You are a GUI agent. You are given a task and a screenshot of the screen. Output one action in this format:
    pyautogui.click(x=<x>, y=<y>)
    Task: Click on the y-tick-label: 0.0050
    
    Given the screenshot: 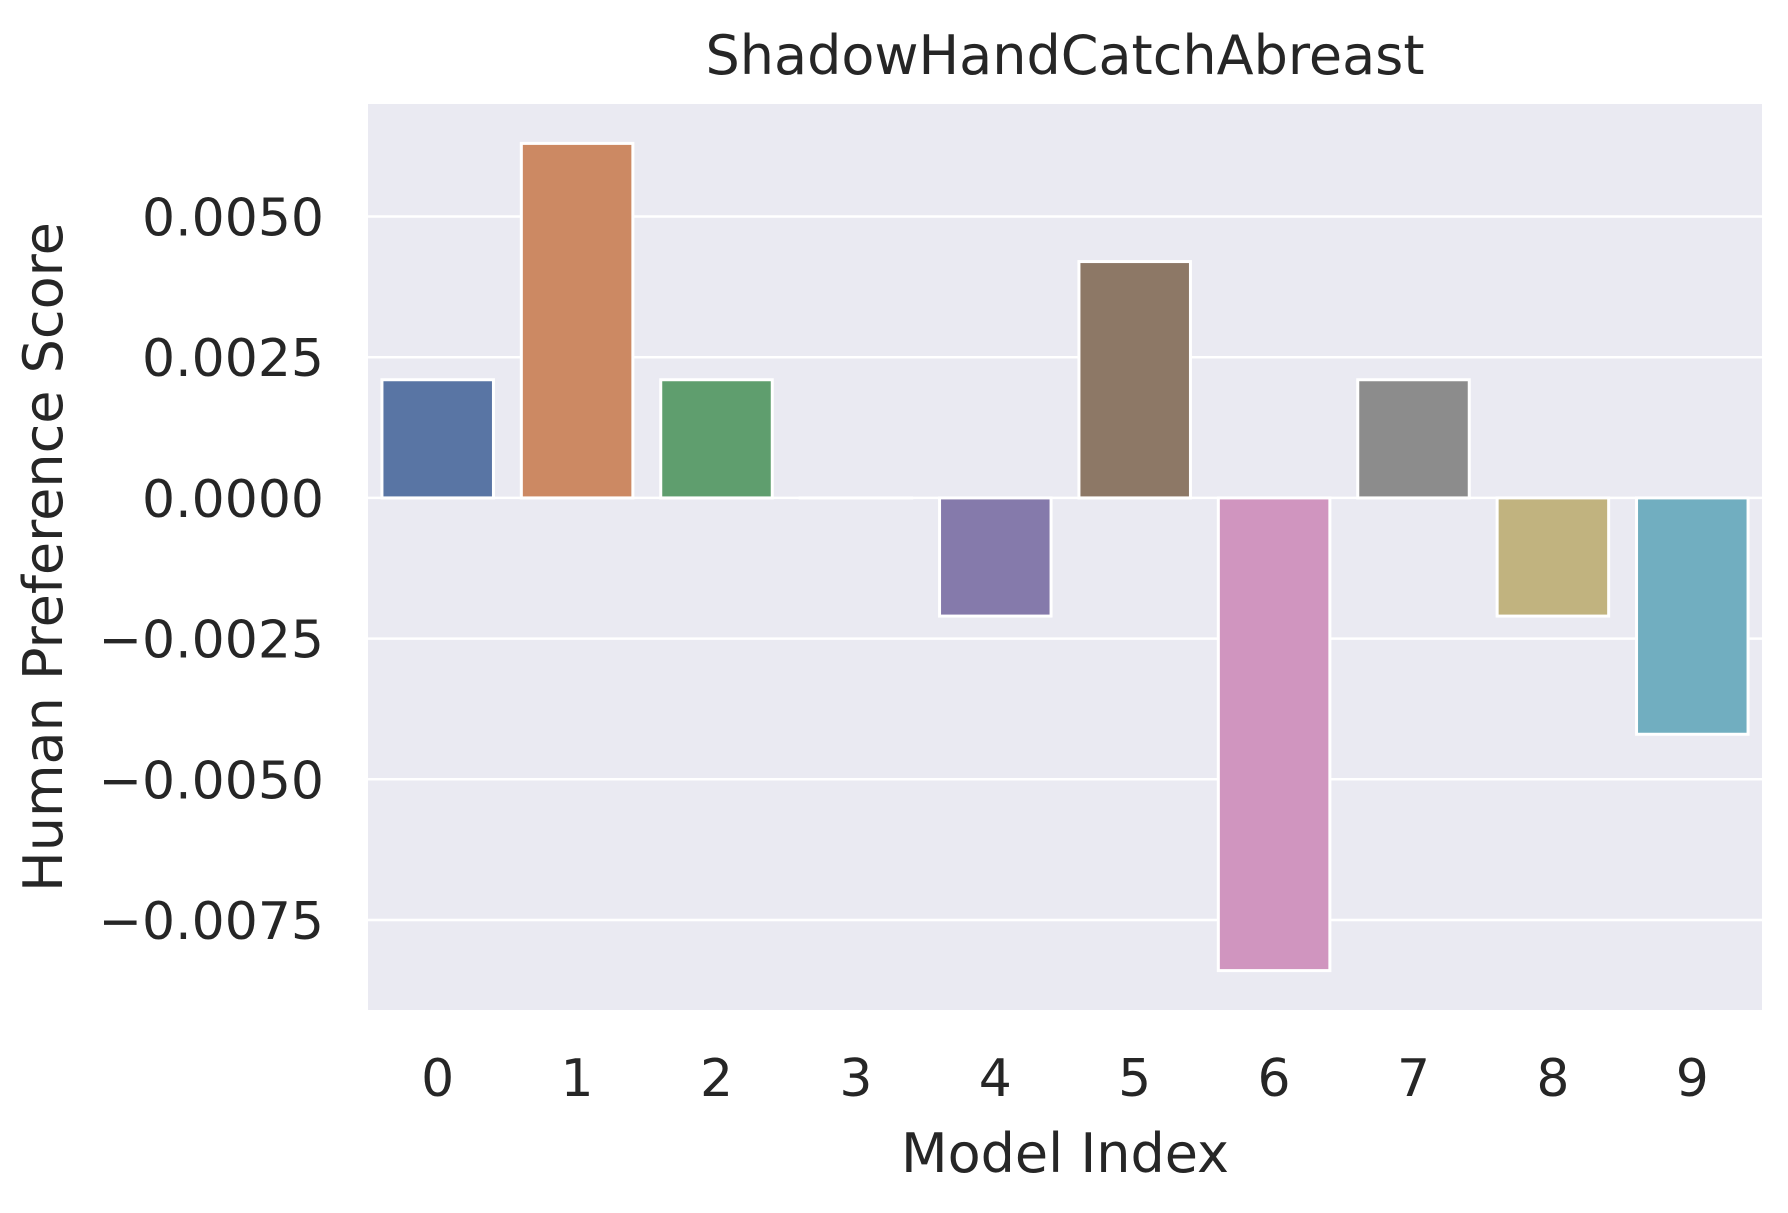 What is the action you would take?
    pyautogui.click(x=233, y=219)
    